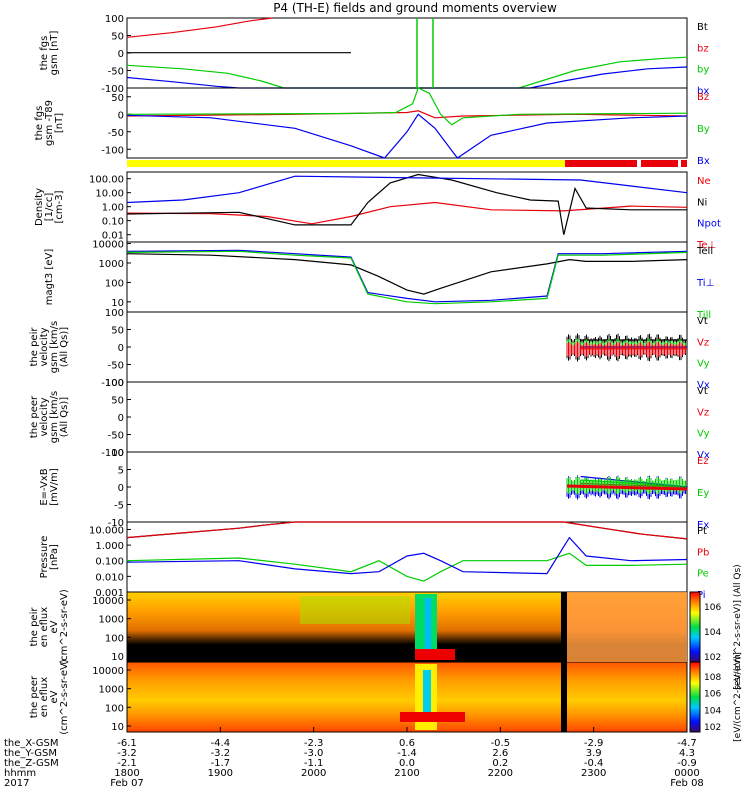  I want to click on x-row-label: the_Z-GSM, so click(31, 763).